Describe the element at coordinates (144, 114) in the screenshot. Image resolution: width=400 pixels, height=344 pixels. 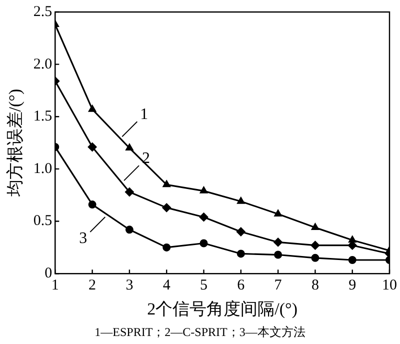
I see `annotation: 1` at that location.